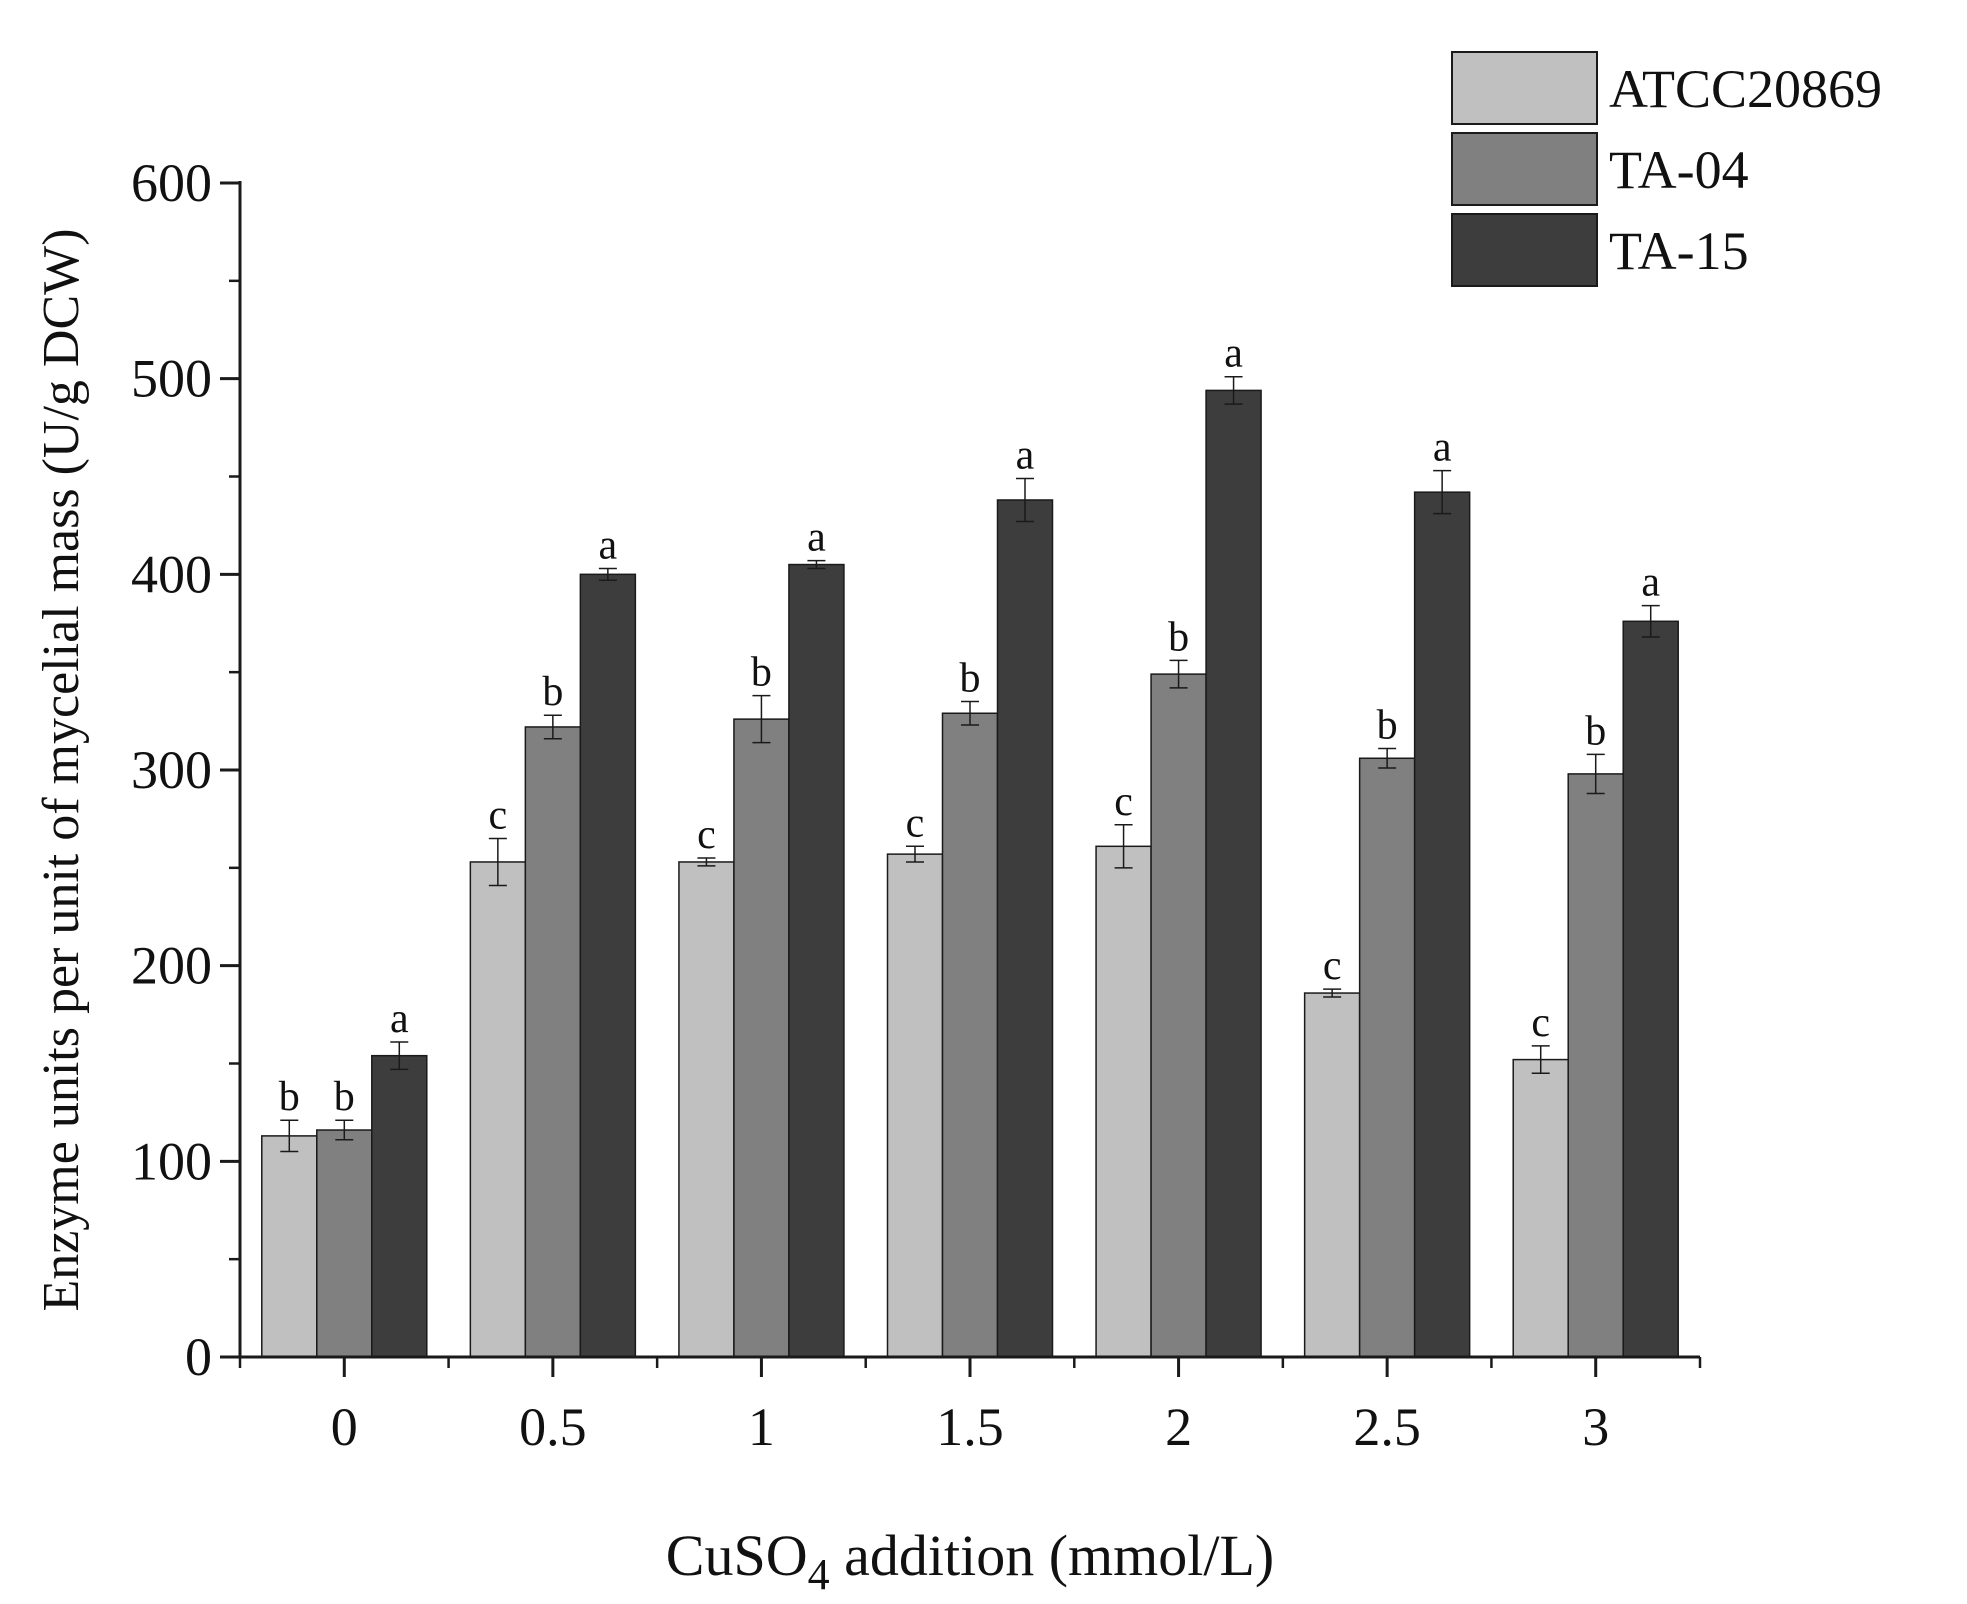 The width and height of the screenshot is (1967, 1604). I want to click on error-bar-ATCC20869-1.5, so click(915, 854).